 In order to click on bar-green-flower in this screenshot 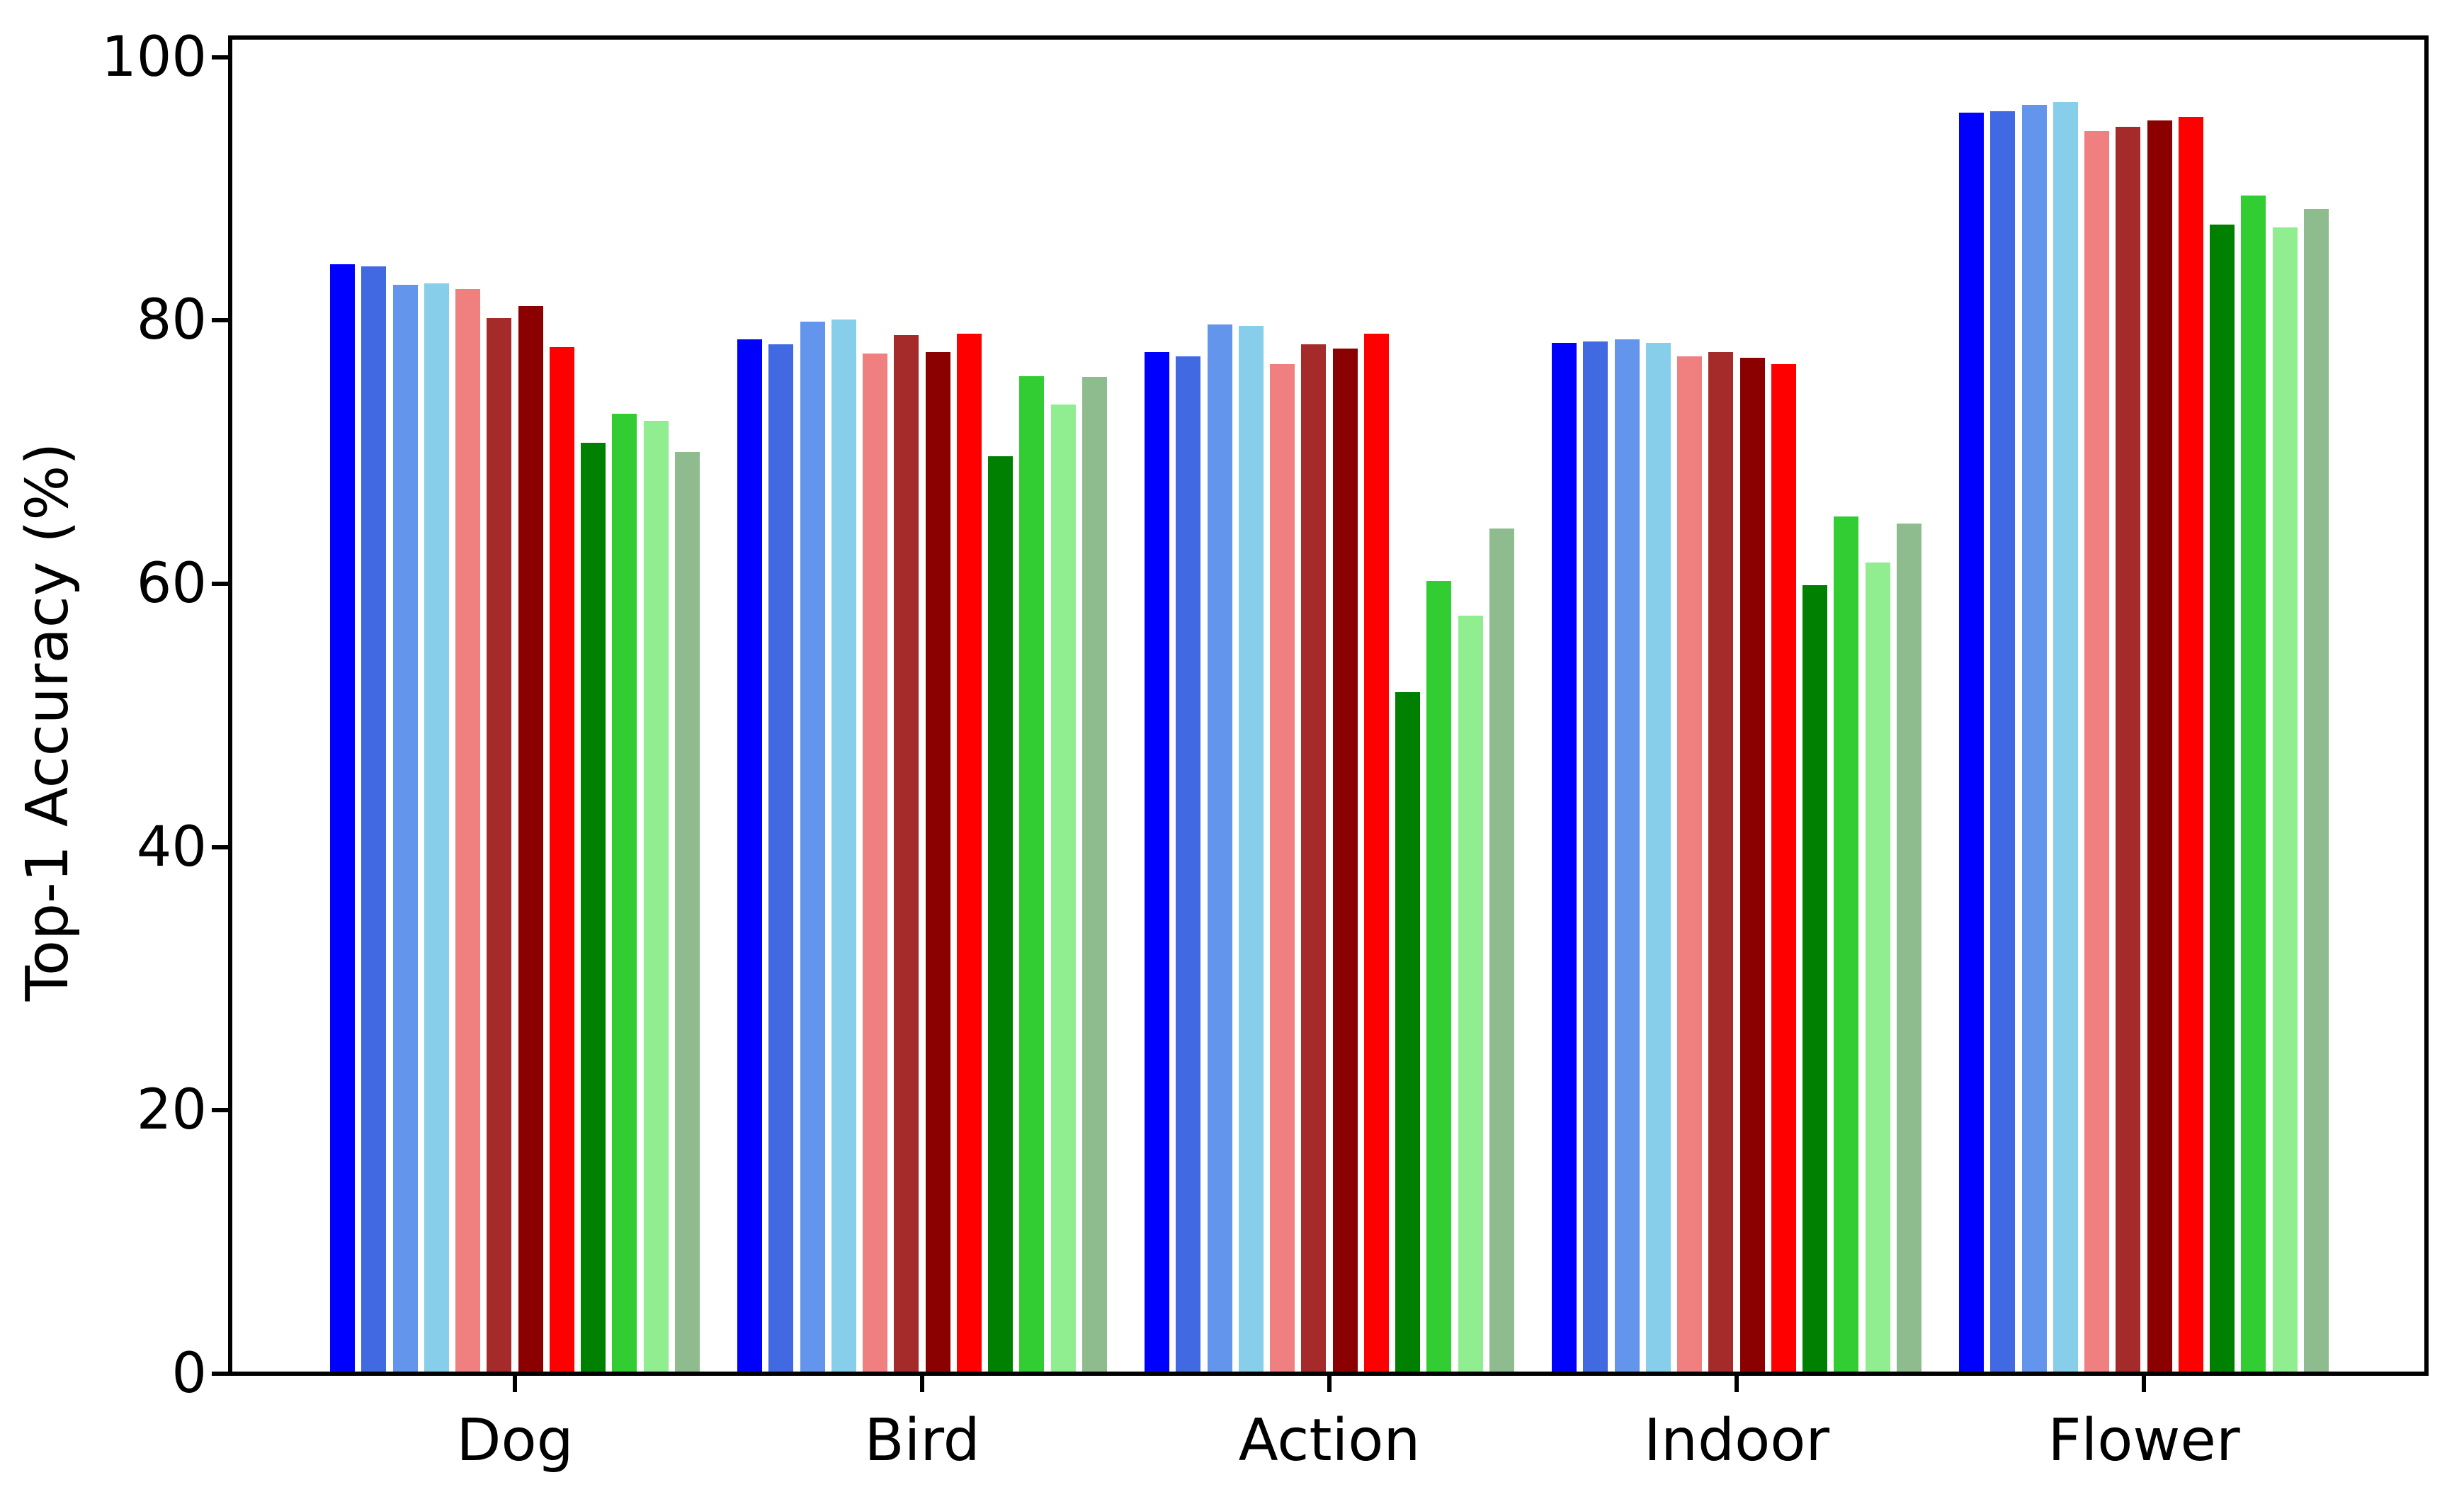, I will do `click(2222, 799)`.